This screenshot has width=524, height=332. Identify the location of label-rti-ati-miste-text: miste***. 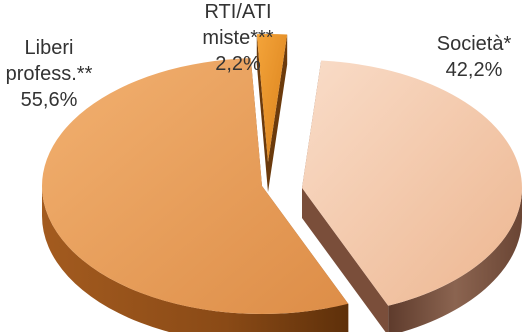
(237, 38).